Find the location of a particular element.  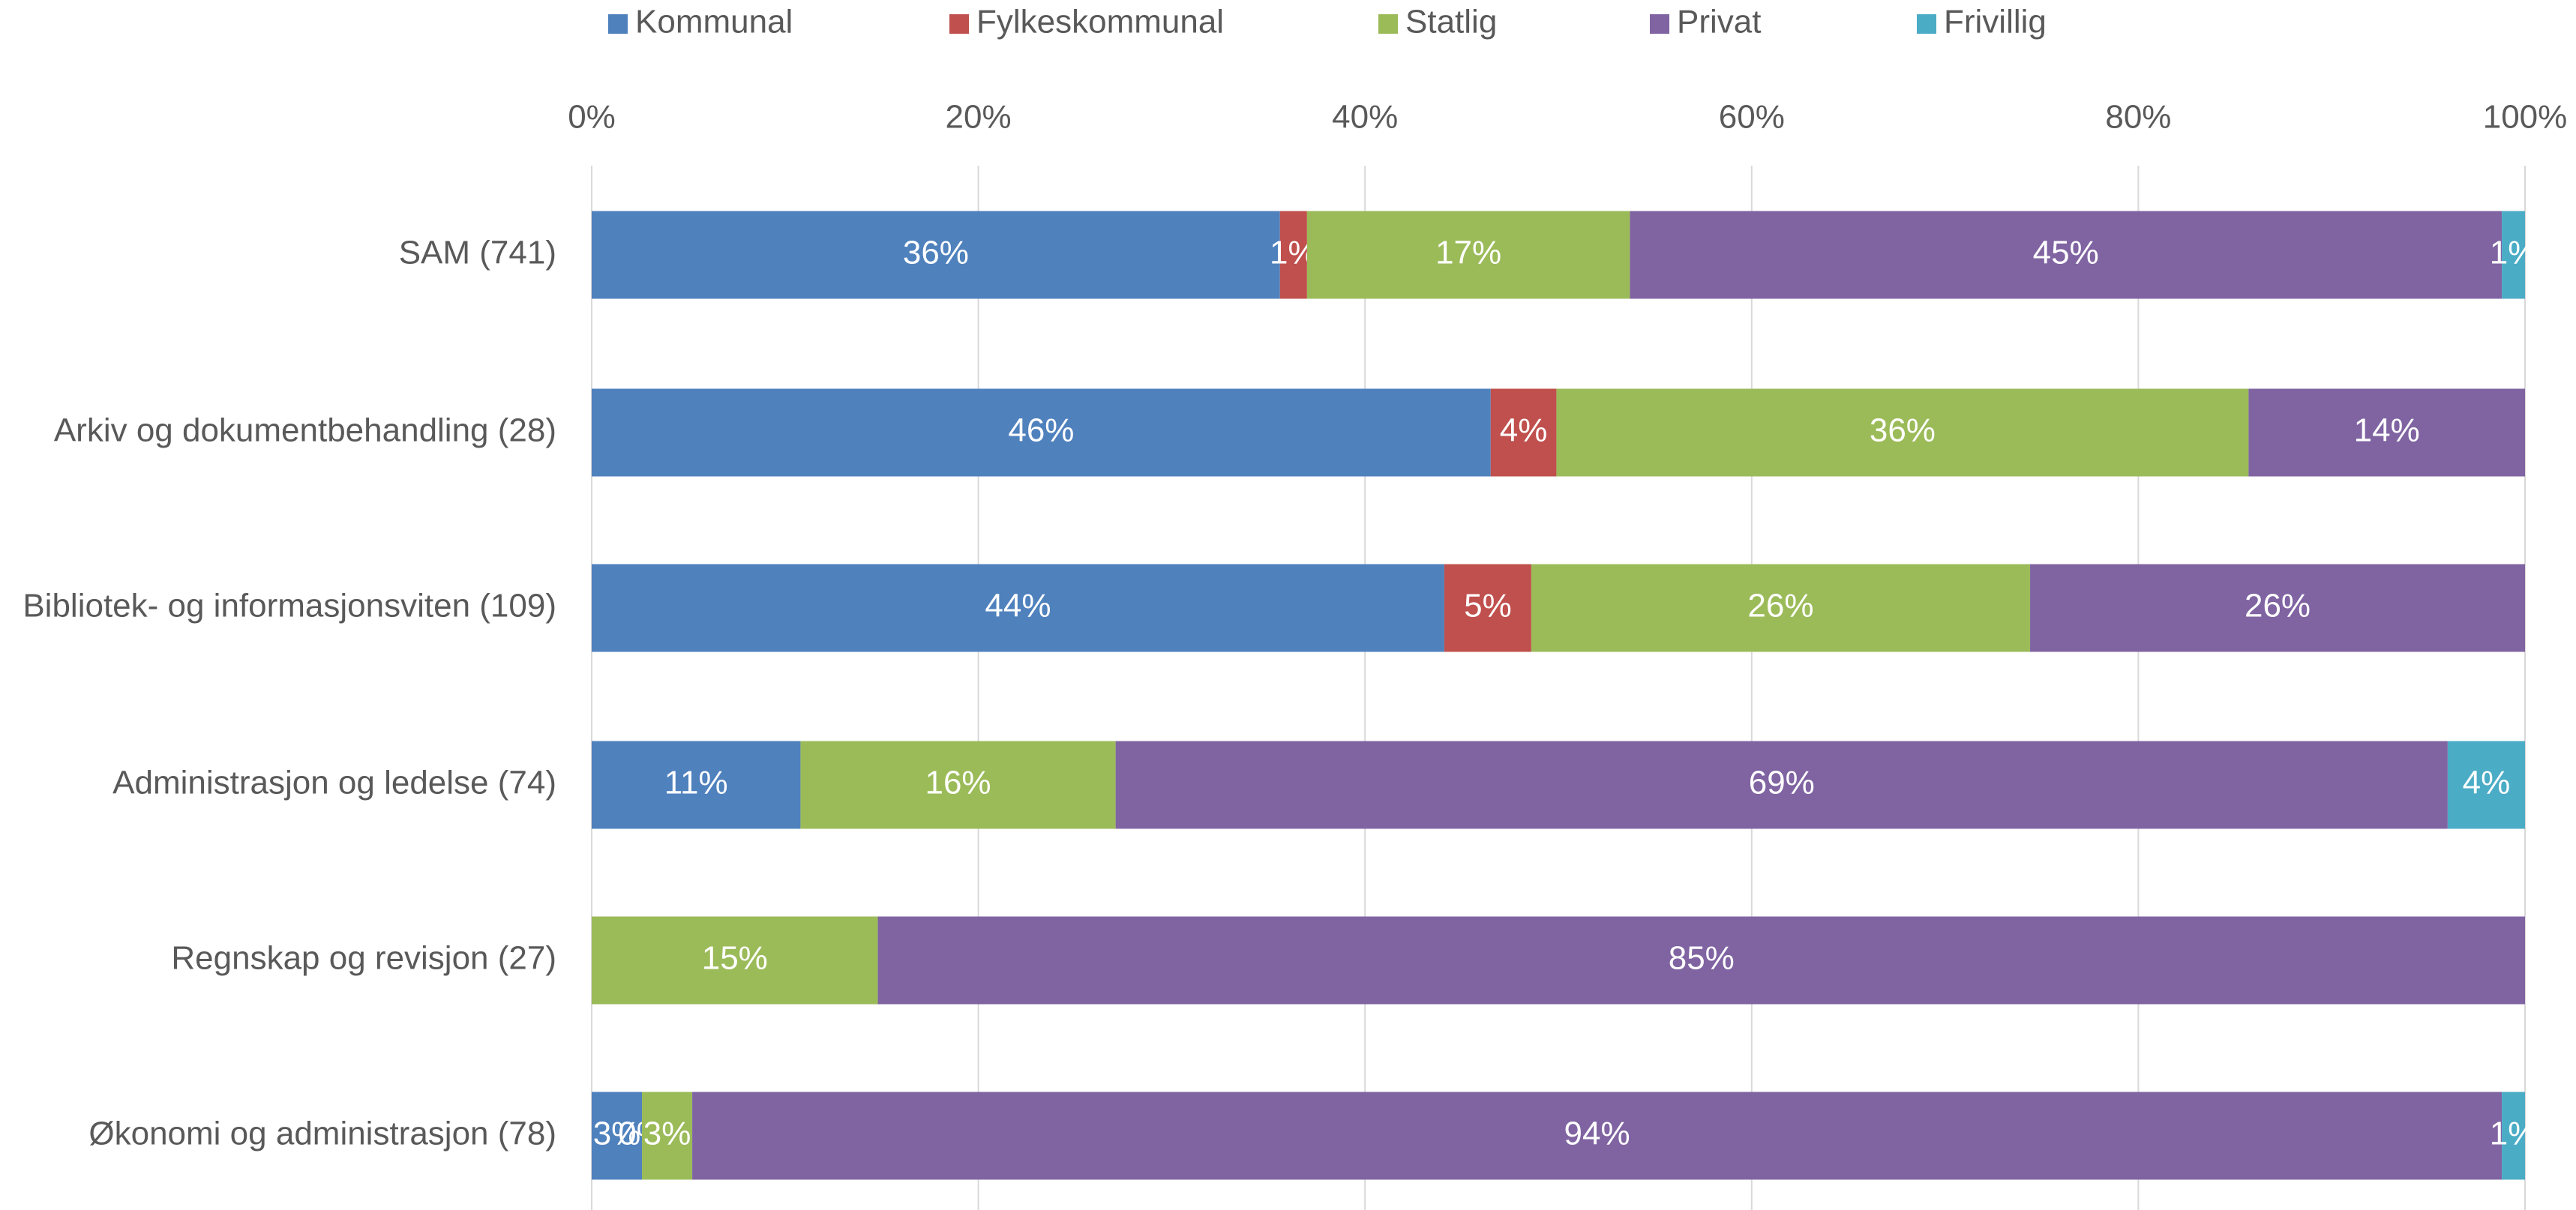

legend-label: Fylkeskommunal is located at coordinates (1100, 22).